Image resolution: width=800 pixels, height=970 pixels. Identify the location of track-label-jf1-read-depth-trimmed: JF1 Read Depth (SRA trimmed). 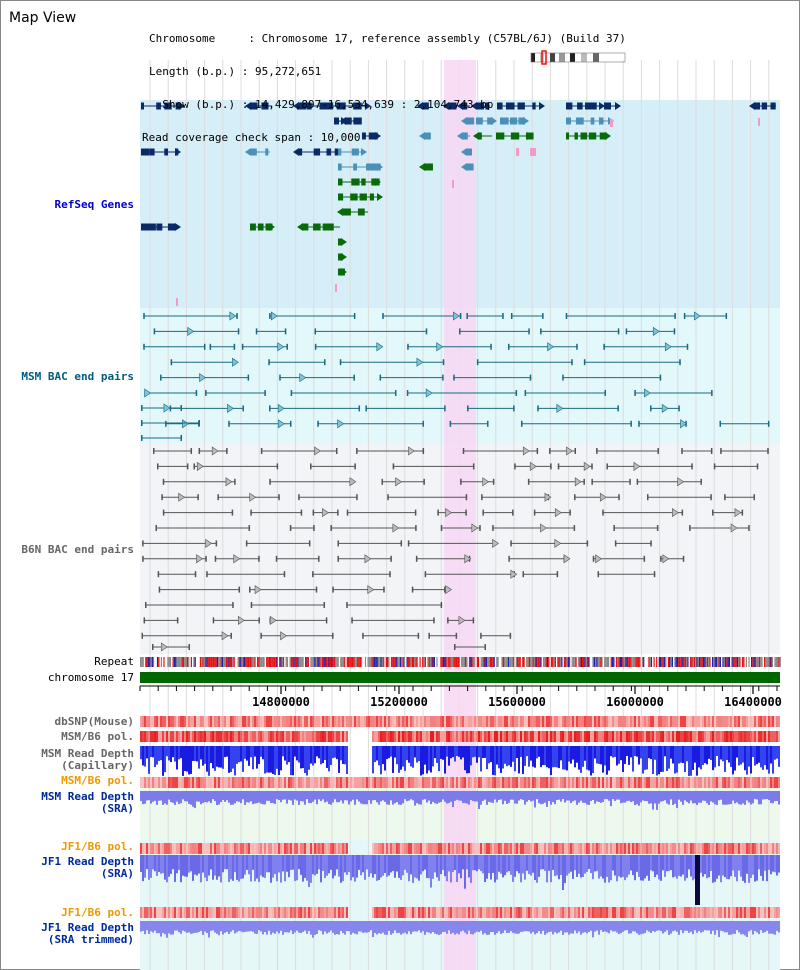
(87, 933).